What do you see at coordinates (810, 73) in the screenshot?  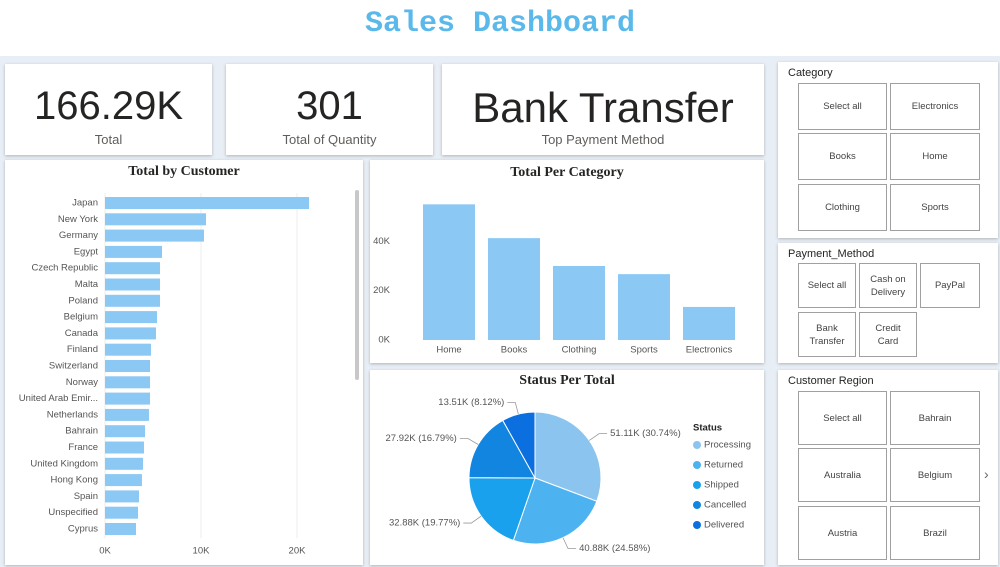 I see `slicer-title: Category` at bounding box center [810, 73].